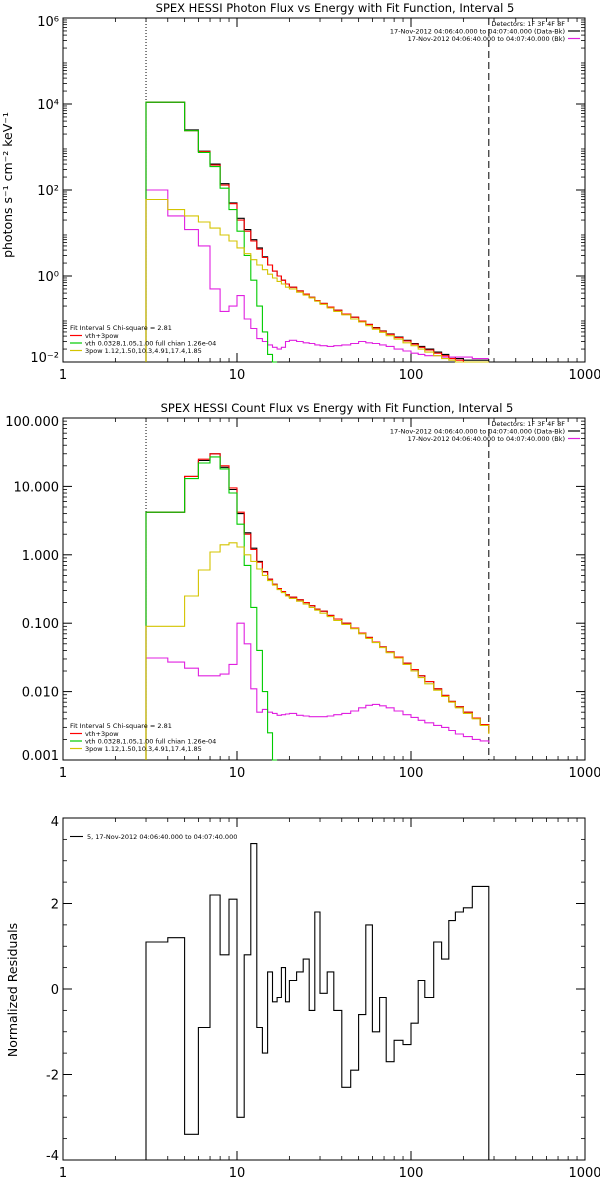 The height and width of the screenshot is (1200, 600). I want to click on y-tick-label: 10⁶, so click(48, 22).